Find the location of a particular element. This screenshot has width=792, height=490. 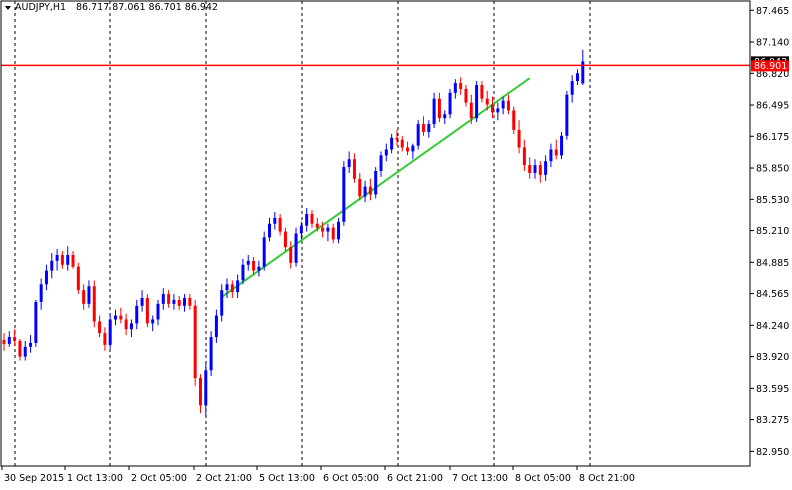

x-tick-label: 6 Oct 05:00 is located at coordinates (351, 478).